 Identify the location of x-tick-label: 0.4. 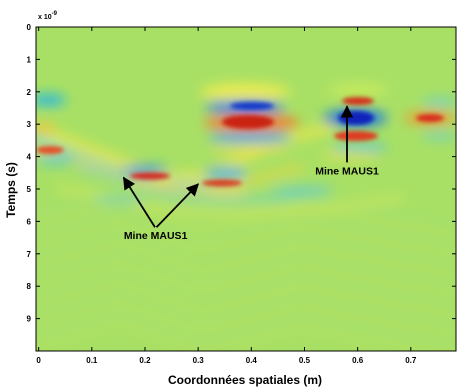
(252, 360).